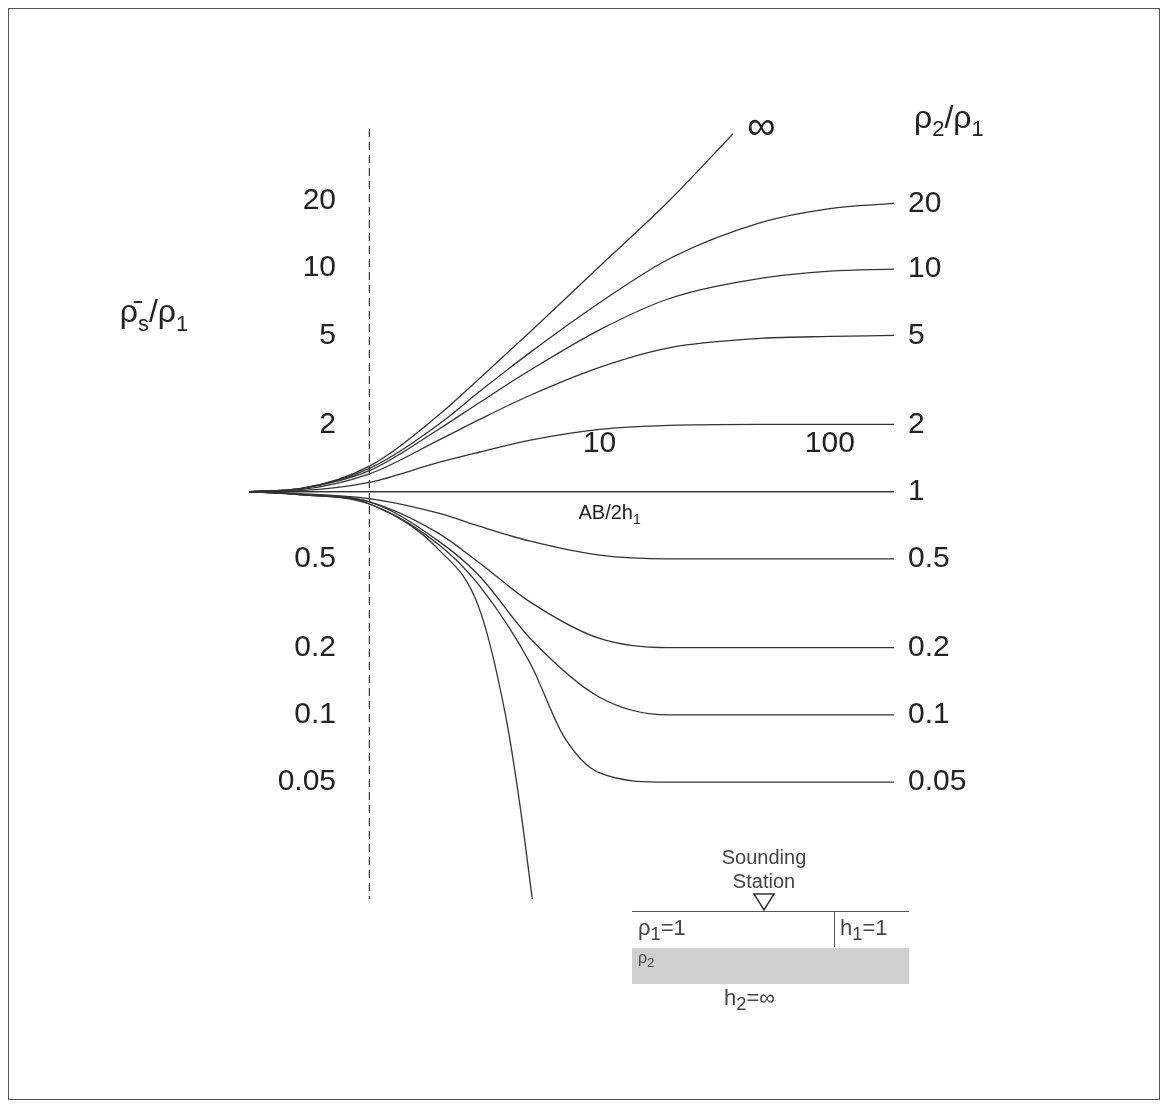 Image resolution: width=1167 pixels, height=1111 pixels. Describe the element at coordinates (332, 557) in the screenshot. I see `y-tick-label: 0.5` at that location.